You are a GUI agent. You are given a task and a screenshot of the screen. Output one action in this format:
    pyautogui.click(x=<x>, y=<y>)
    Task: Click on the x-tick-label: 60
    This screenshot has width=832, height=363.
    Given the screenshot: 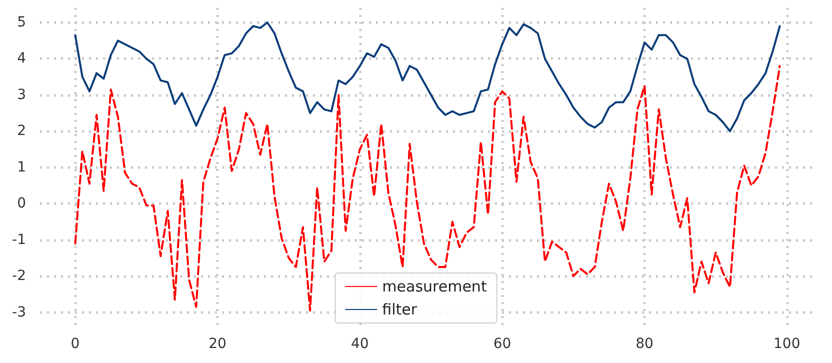 What is the action you would take?
    pyautogui.click(x=502, y=344)
    